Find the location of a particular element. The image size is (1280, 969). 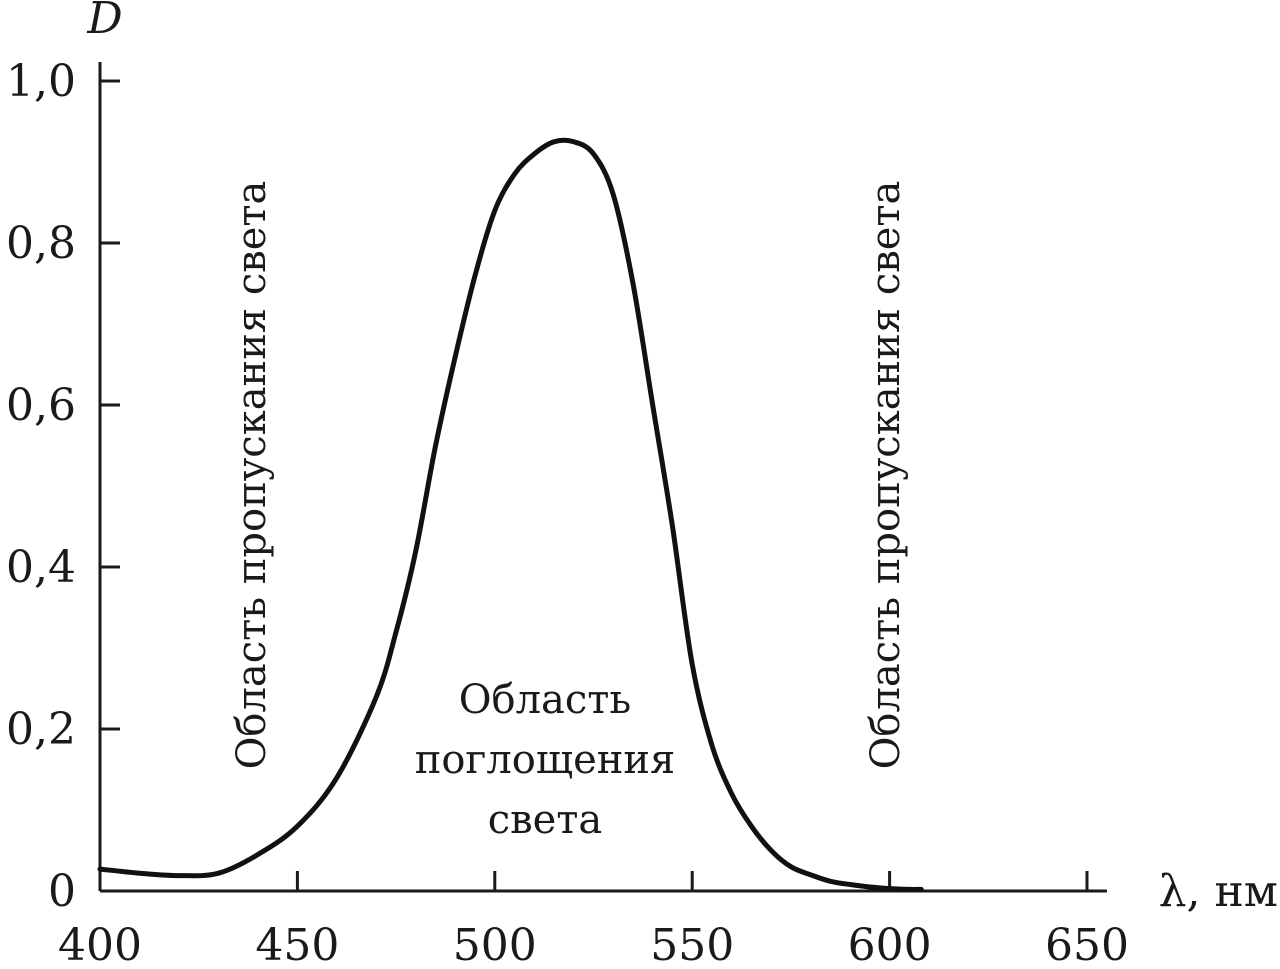

x-tick-label: 600 is located at coordinates (890, 944).